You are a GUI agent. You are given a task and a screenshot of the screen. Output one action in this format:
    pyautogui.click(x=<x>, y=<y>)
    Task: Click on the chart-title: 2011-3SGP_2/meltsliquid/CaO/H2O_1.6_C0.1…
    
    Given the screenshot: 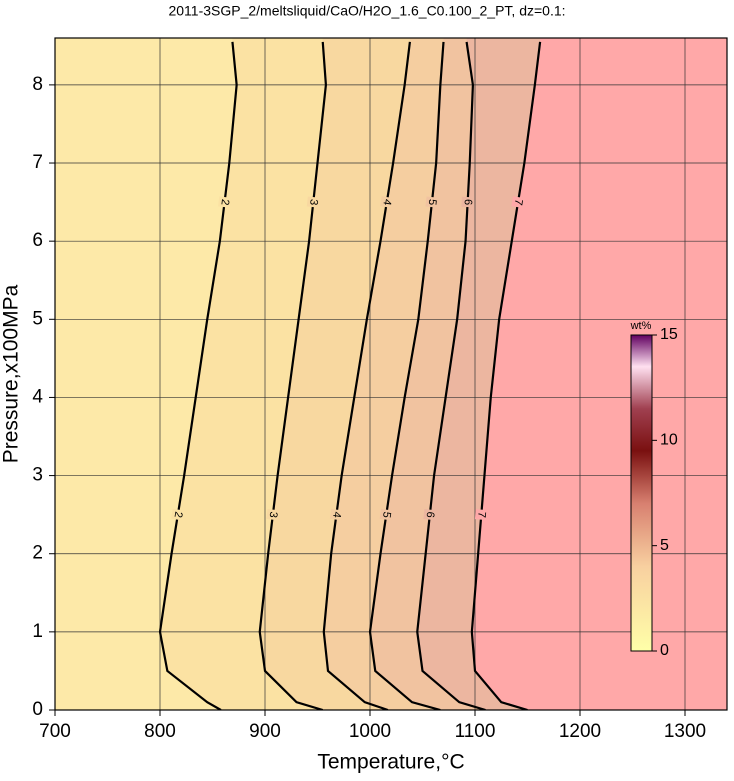 What is the action you would take?
    pyautogui.click(x=366, y=11)
    